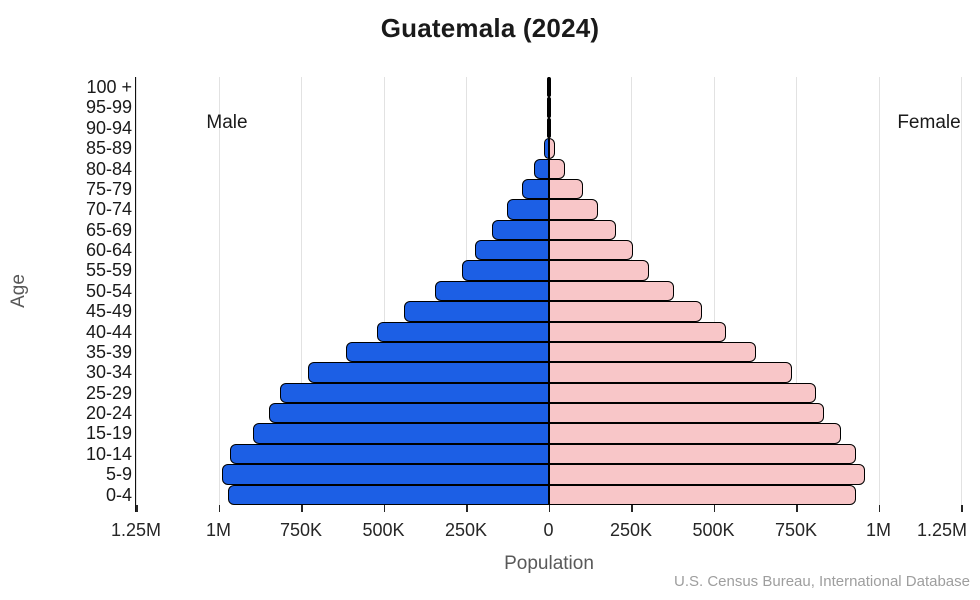 The height and width of the screenshot is (600, 980). I want to click on age-tick-label: 20-24, so click(108, 413).